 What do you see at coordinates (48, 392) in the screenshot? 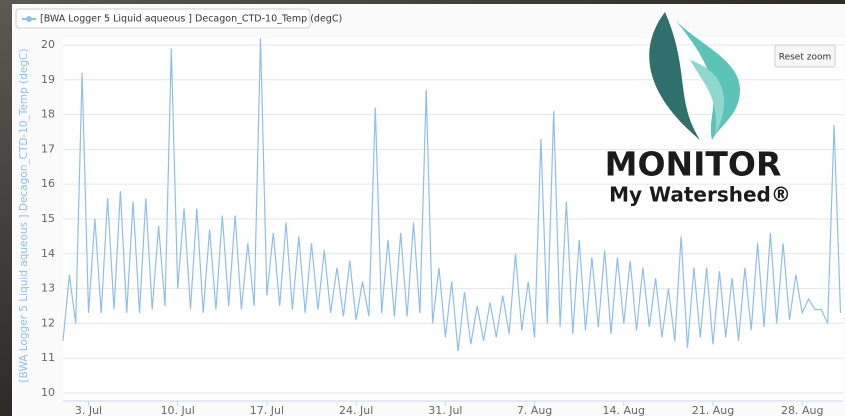
I see `y-tick-label: 10` at bounding box center [48, 392].